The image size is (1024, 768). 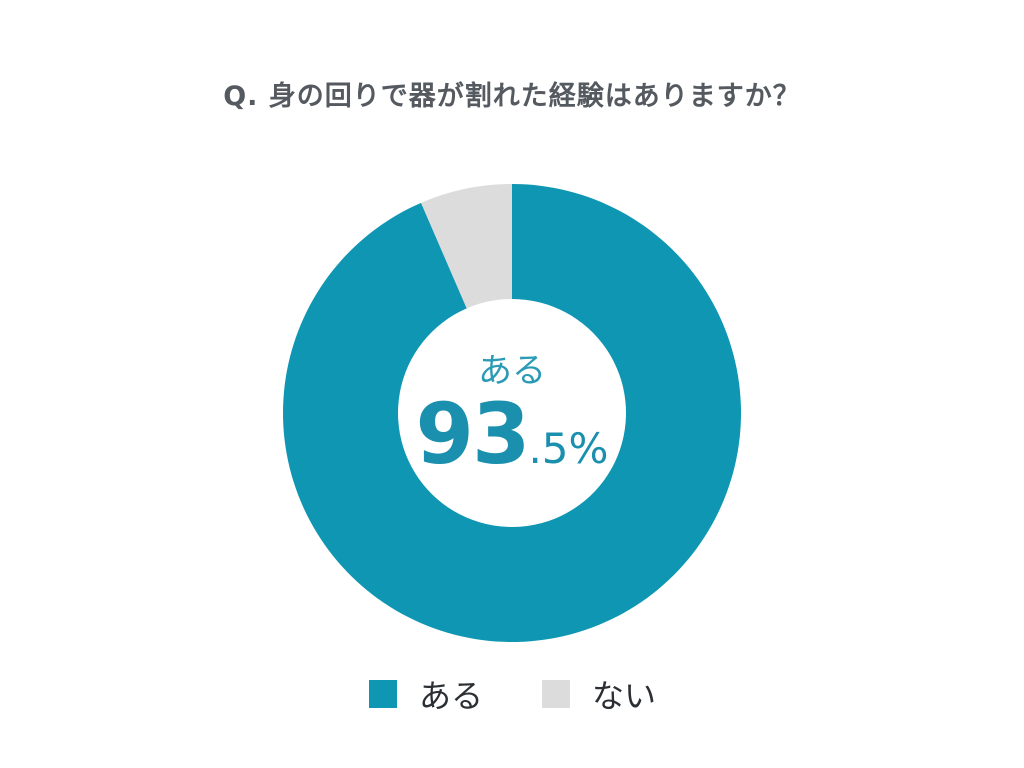 I want to click on legend-item-aru: ある, so click(x=426, y=694).